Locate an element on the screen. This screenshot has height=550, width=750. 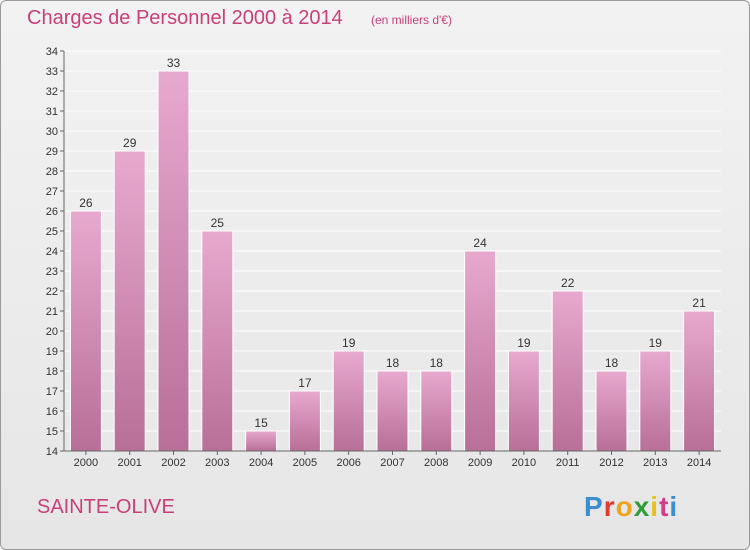
data-label: 29 is located at coordinates (130, 143).